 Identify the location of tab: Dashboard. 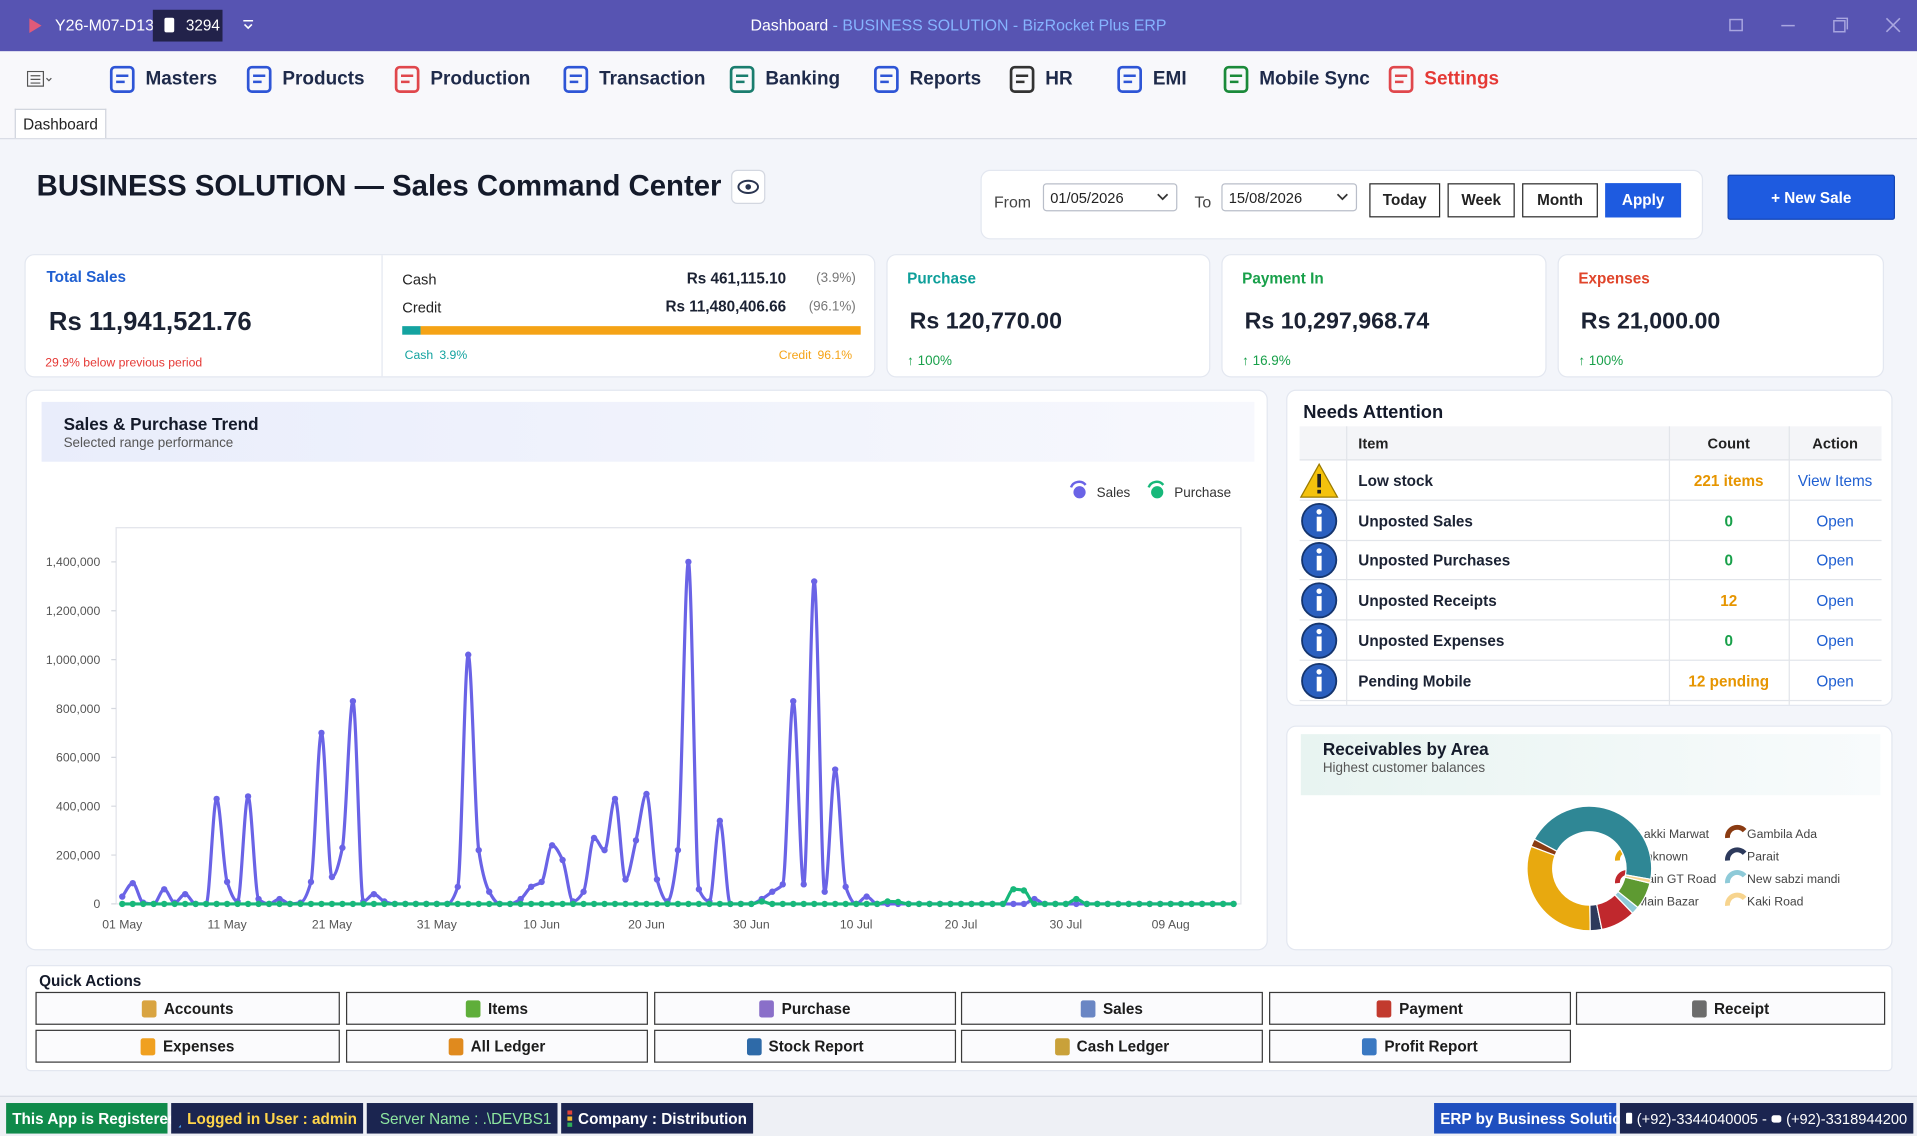
(60, 123).